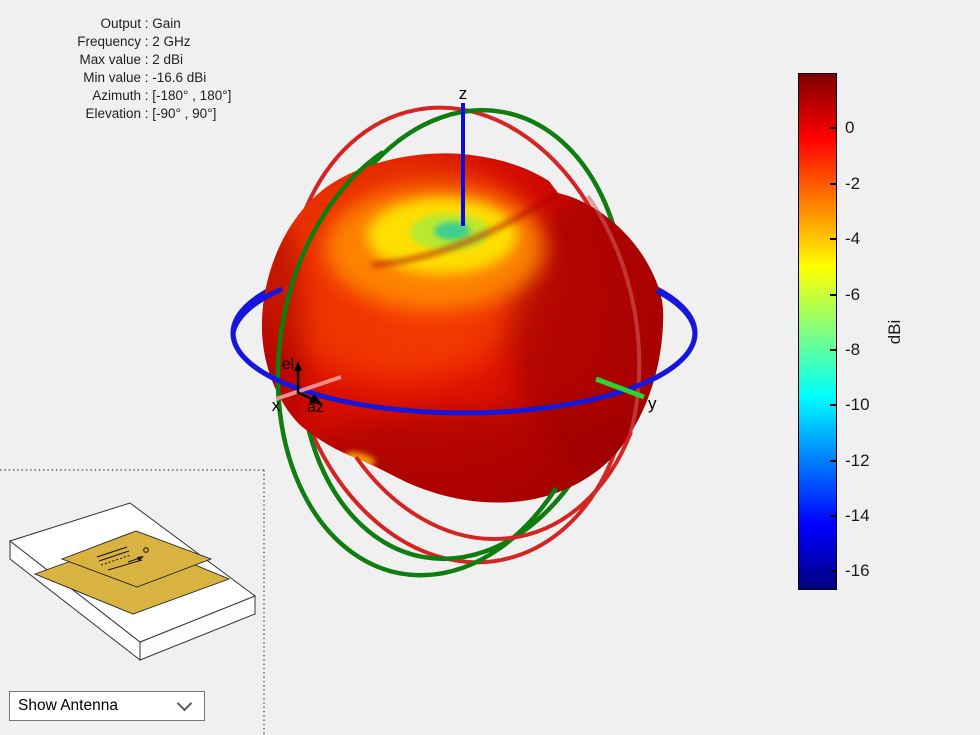 This screenshot has height=735, width=980. I want to click on dimple-front-rim, so click(464, 229).